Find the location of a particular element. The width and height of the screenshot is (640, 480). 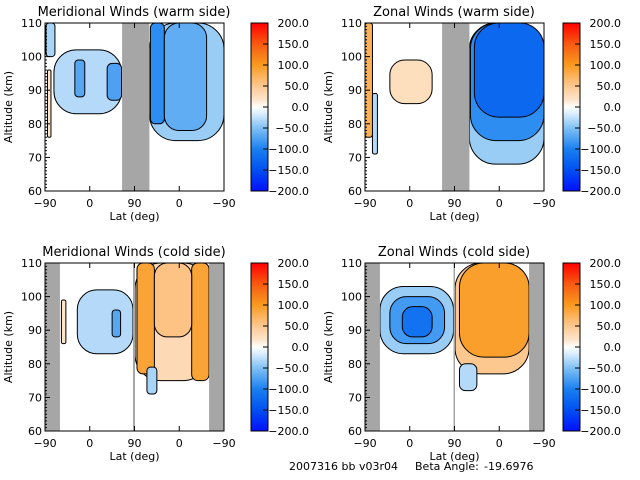

chart-title: Meridional Winds (warm side) is located at coordinates (134, 12).